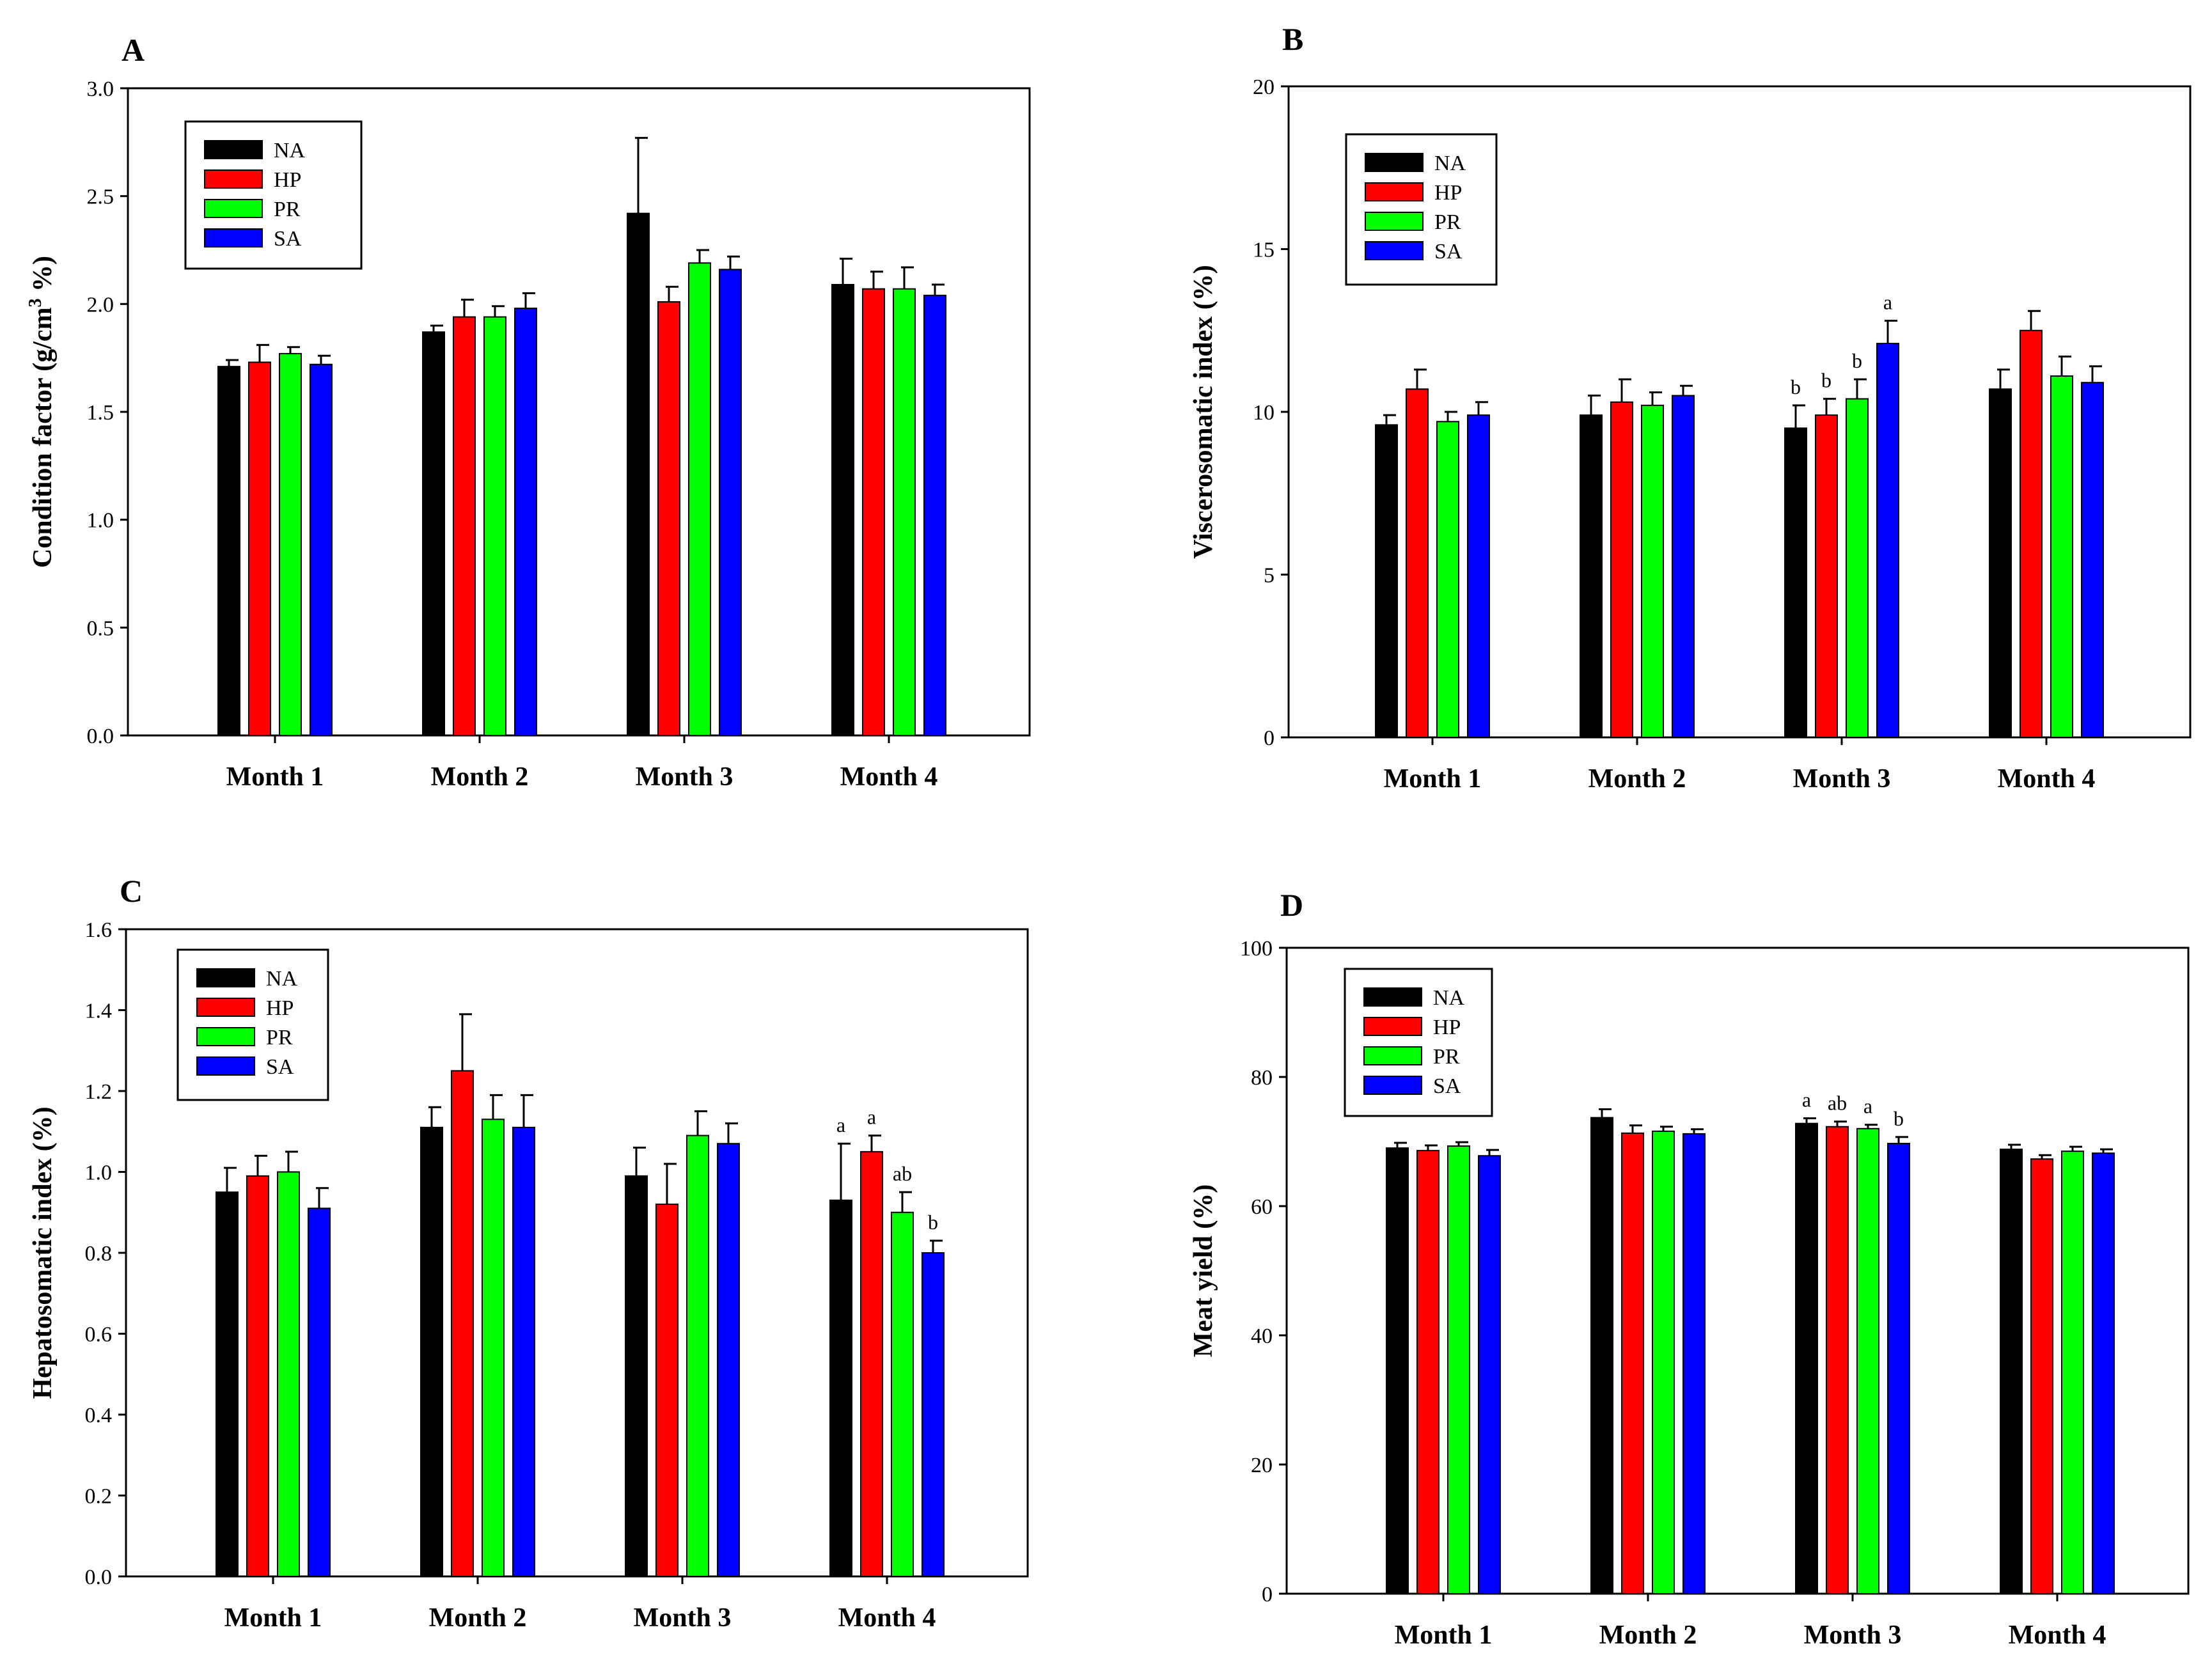 The width and height of the screenshot is (2212, 1657). What do you see at coordinates (1264, 413) in the screenshot?
I see `y-tick-label: 10` at bounding box center [1264, 413].